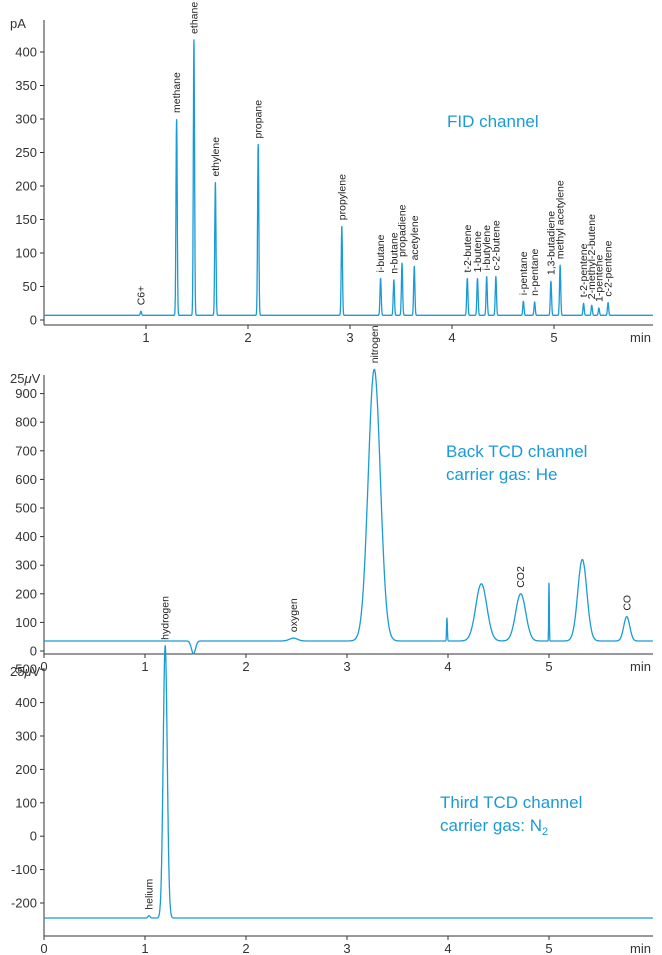  What do you see at coordinates (487, 248) in the screenshot?
I see `peak-label: i-butylene` at bounding box center [487, 248].